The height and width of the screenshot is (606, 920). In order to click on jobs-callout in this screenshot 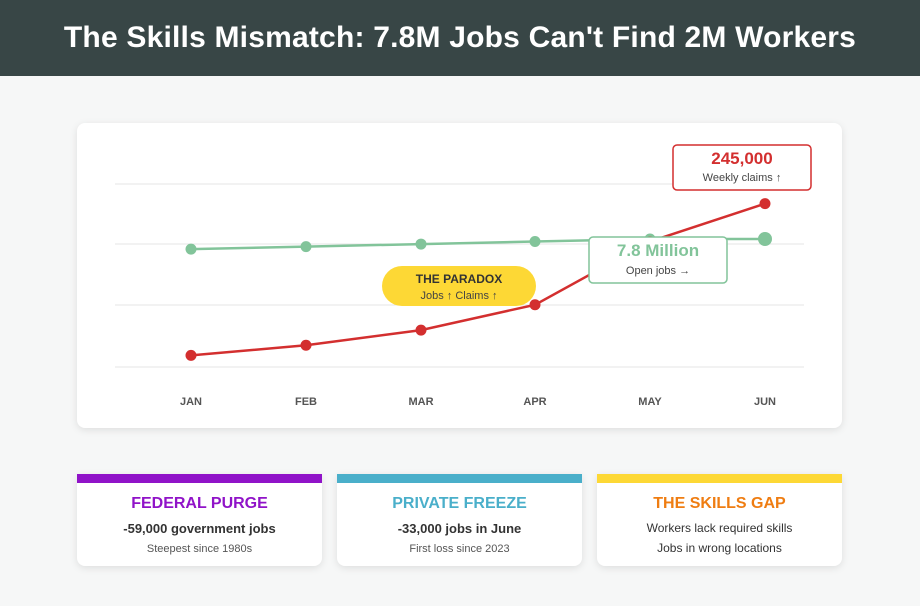, I will do `click(658, 260)`.